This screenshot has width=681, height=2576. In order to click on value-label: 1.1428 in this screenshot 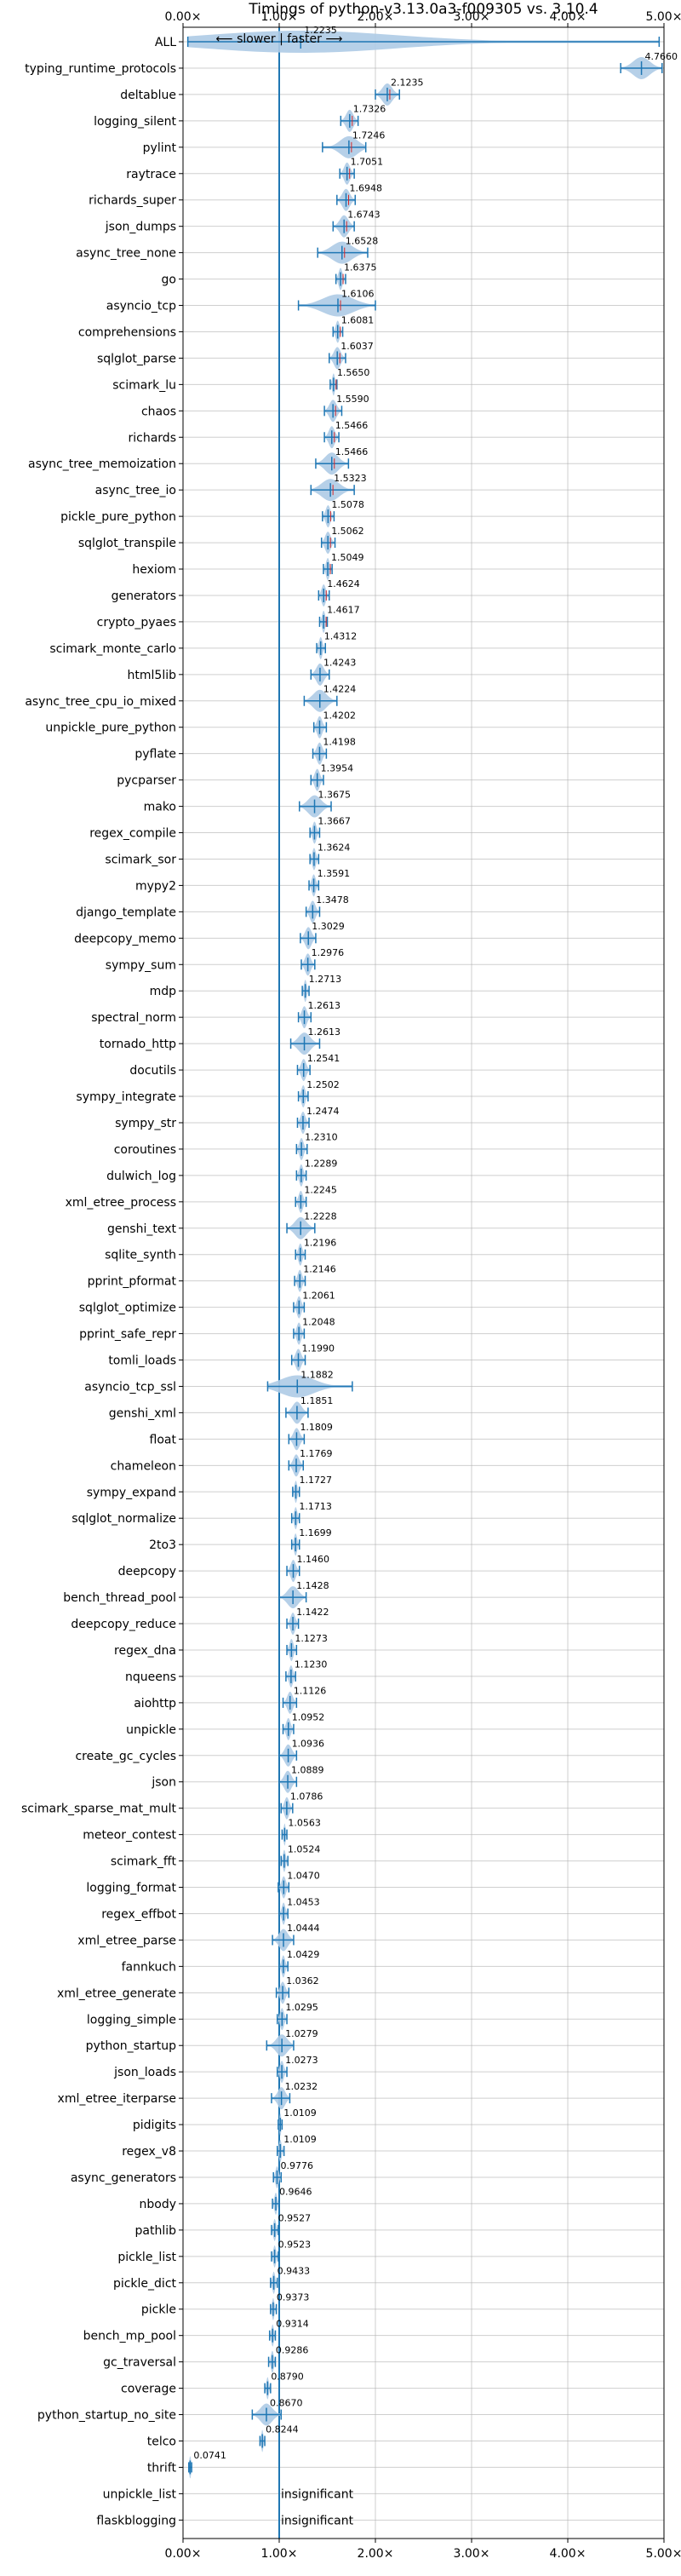, I will do `click(312, 1586)`.